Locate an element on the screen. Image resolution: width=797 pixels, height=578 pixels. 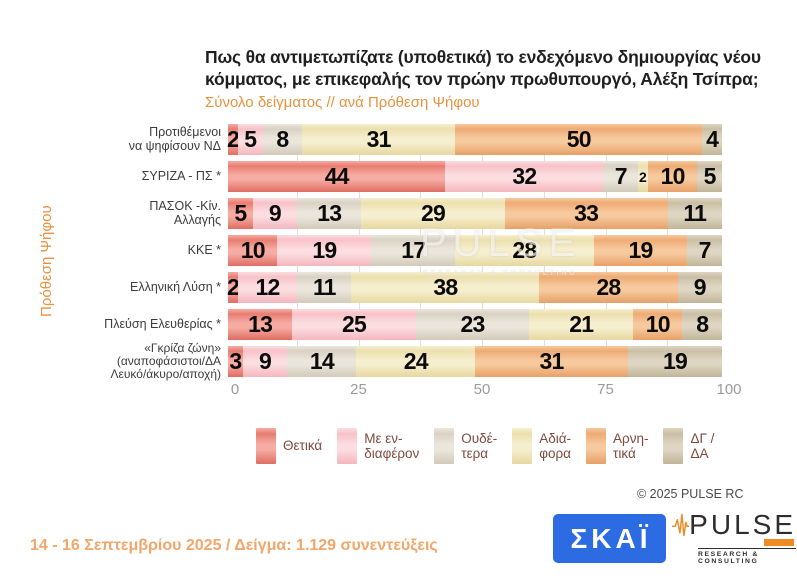
segment-value: 28 is located at coordinates (524, 250).